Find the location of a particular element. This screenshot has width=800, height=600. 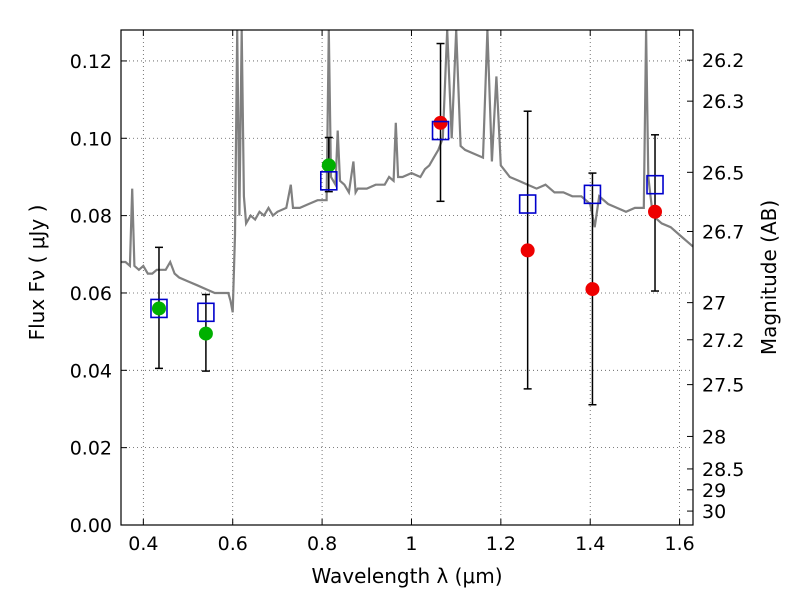

y-axis-ticks: 0.00 0.02 0.04 0.06 0.08 0.10 0.12 is located at coordinates (98, 294).